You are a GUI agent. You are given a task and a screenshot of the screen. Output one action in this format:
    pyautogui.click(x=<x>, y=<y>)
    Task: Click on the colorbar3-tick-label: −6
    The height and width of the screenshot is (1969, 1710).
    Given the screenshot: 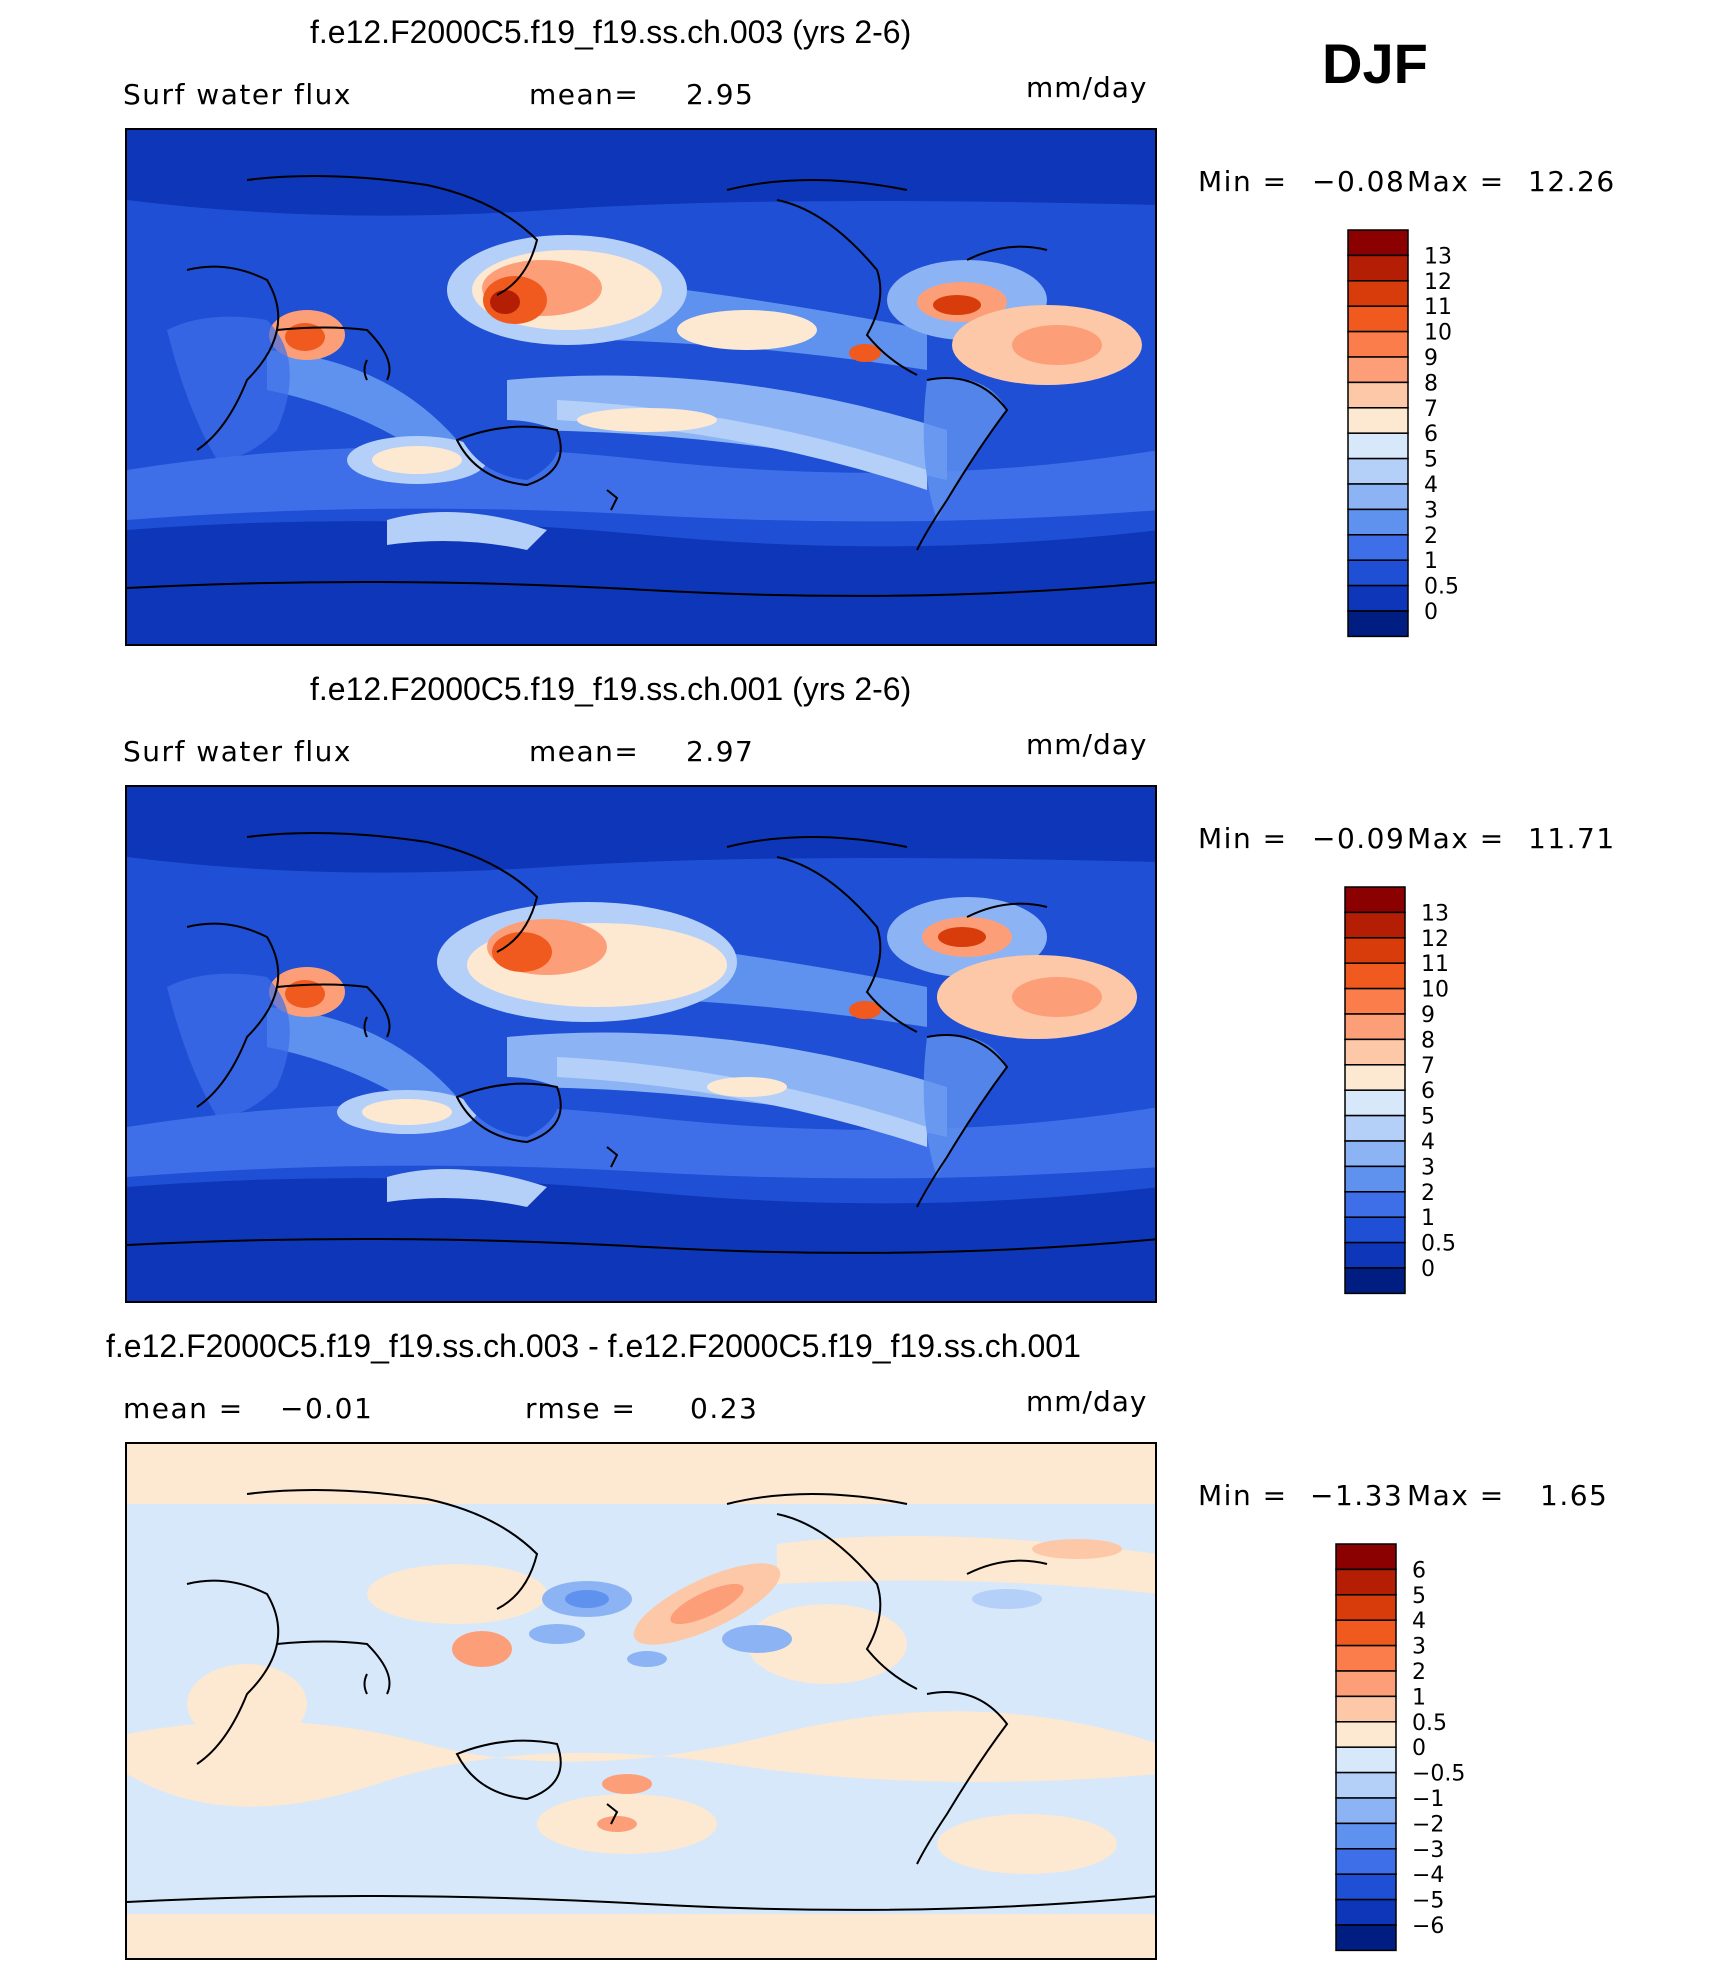 What is the action you would take?
    pyautogui.click(x=1428, y=1926)
    